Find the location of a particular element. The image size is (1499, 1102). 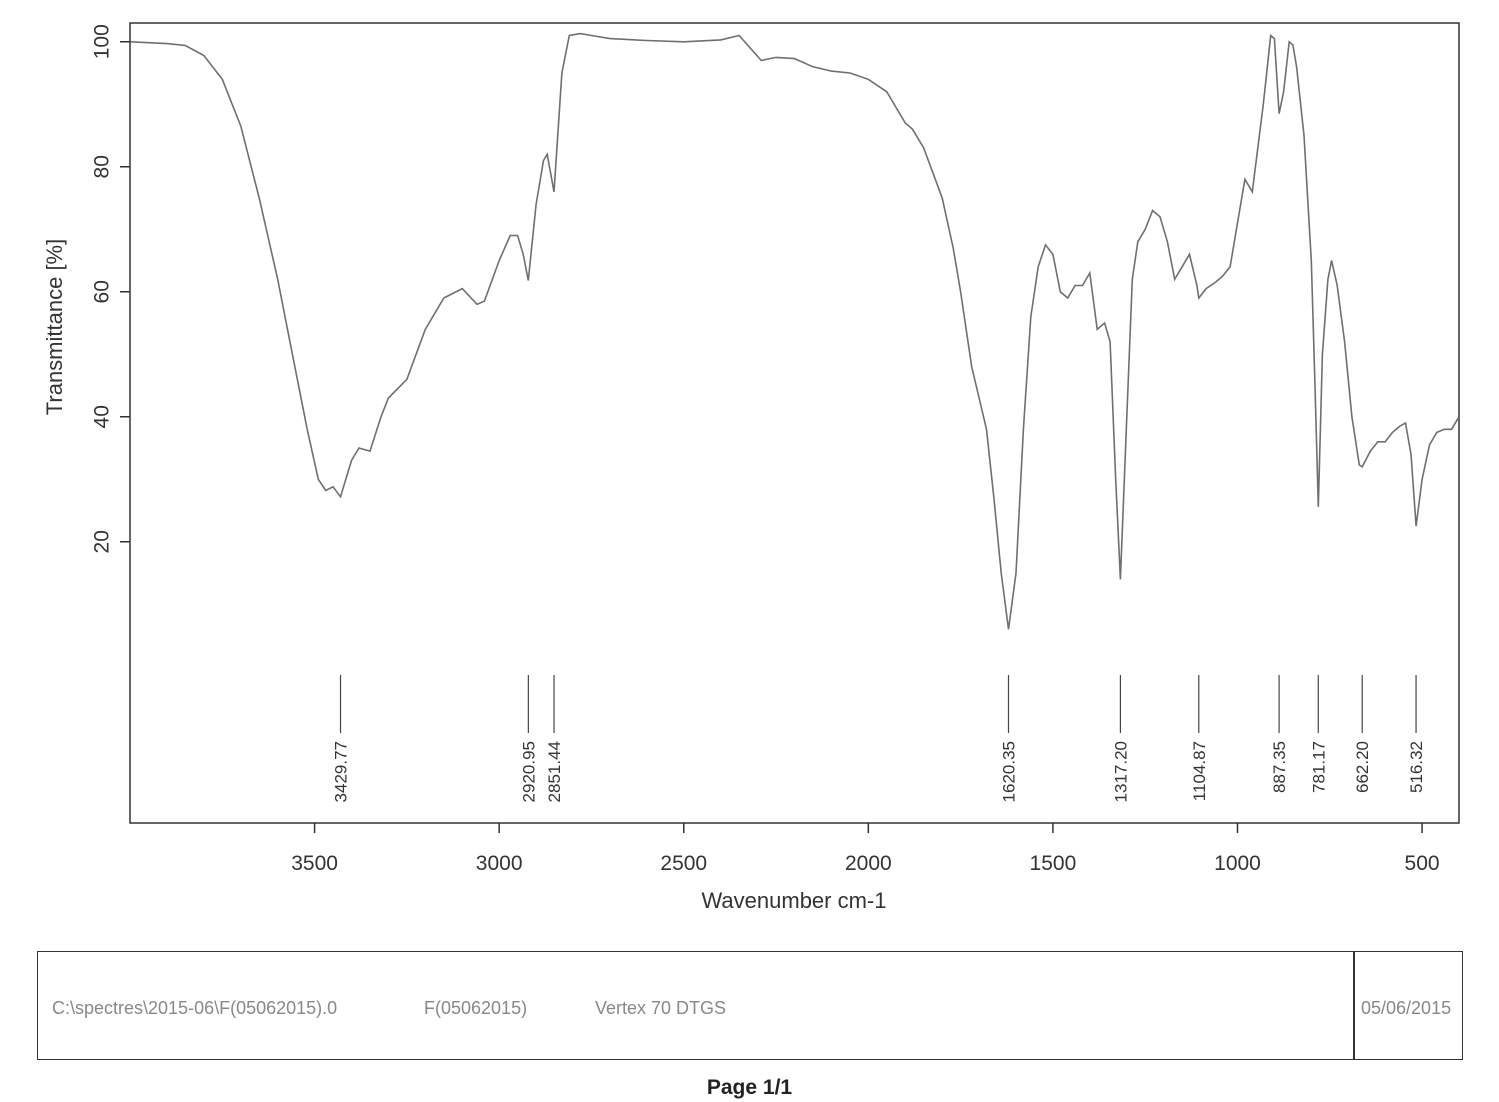

peak-label: 2920.95 is located at coordinates (528, 771).